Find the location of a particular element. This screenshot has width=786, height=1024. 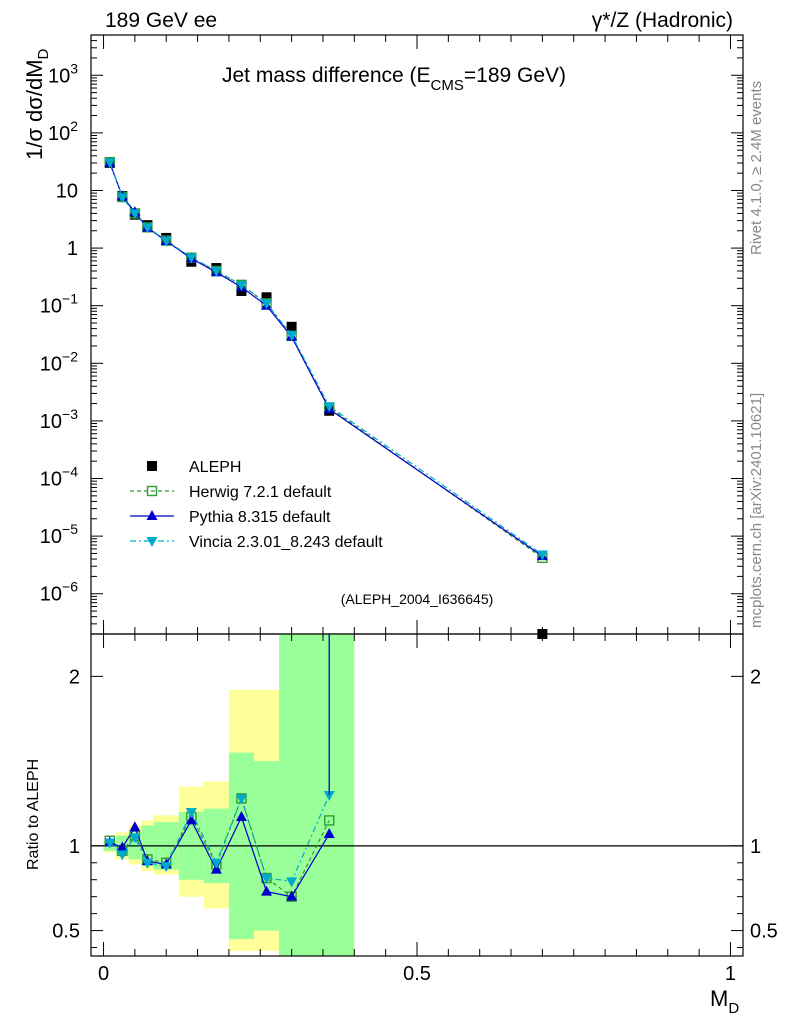

ratio-y-tick-label-right: 1 is located at coordinates (755, 847).